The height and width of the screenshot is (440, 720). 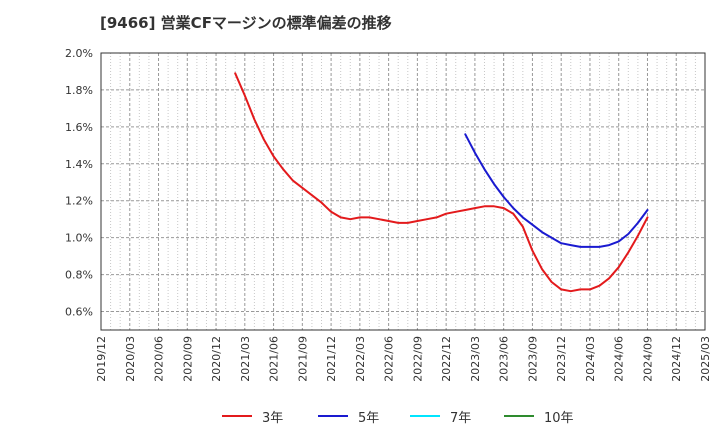 I want to click on y-tick-label: 0.8%, so click(x=79, y=275).